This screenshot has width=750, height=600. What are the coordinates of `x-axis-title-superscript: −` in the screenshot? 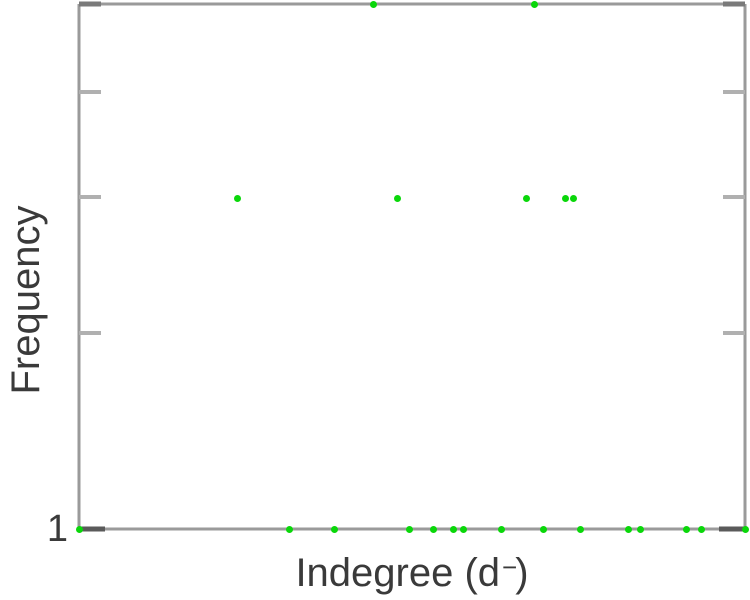 It's located at (510, 566).